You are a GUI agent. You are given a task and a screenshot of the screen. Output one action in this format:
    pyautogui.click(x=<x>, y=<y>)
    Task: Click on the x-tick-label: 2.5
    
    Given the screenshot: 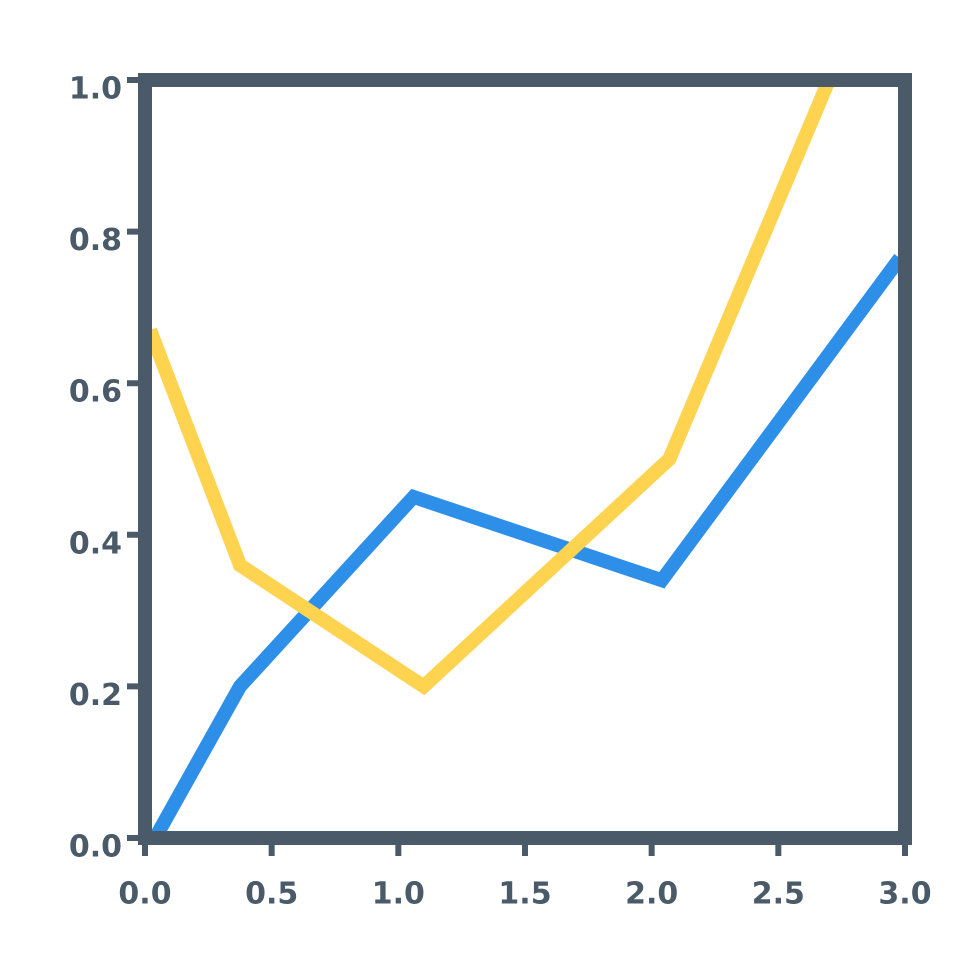 What is the action you would take?
    pyautogui.click(x=778, y=894)
    